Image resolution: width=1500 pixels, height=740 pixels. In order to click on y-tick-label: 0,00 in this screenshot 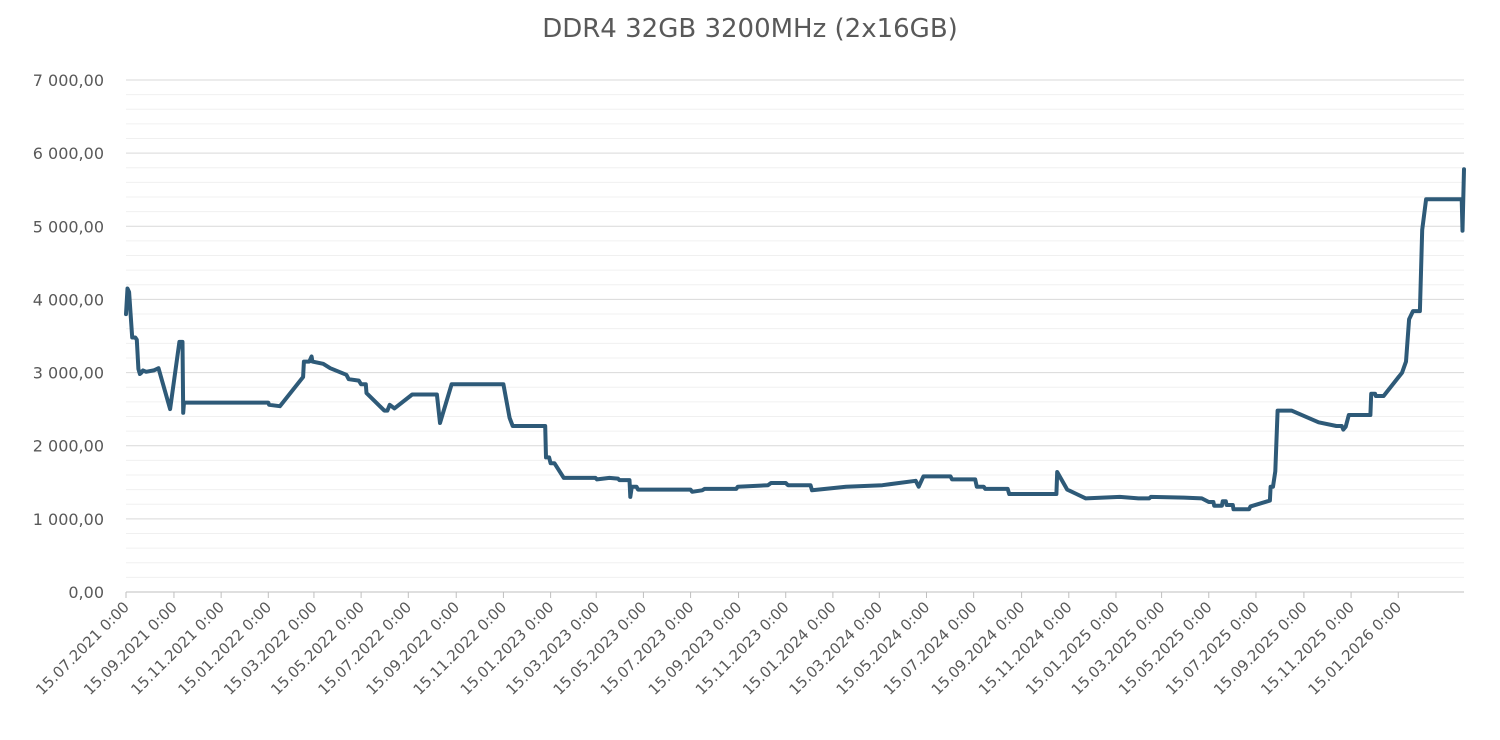, I will do `click(86, 592)`.